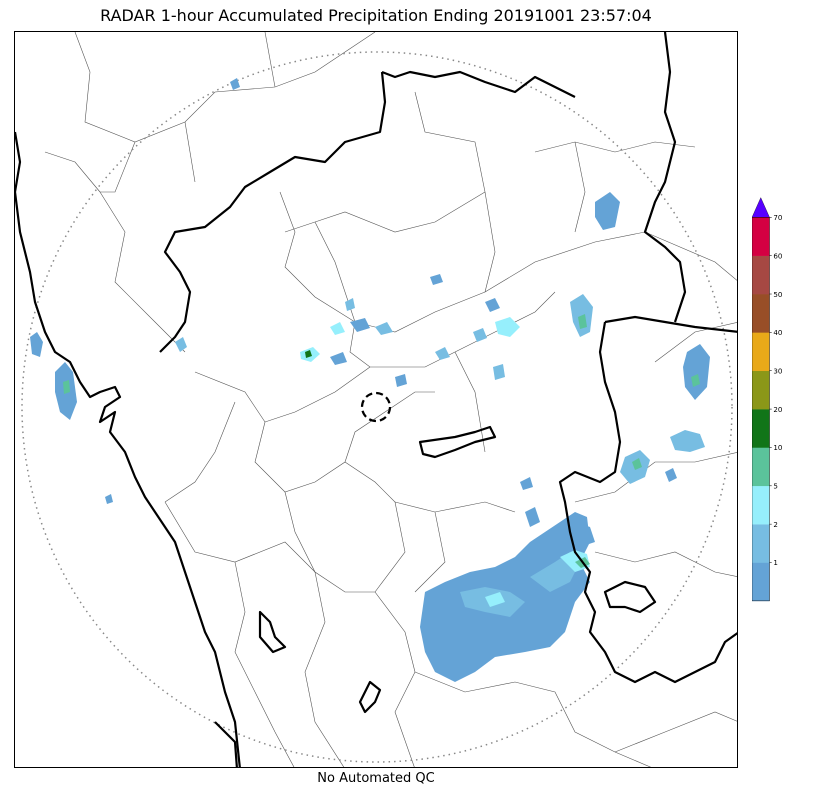 This screenshot has width=825, height=797. Describe the element at coordinates (775, 486) in the screenshot. I see `colorbar-tick-label: 5` at that location.